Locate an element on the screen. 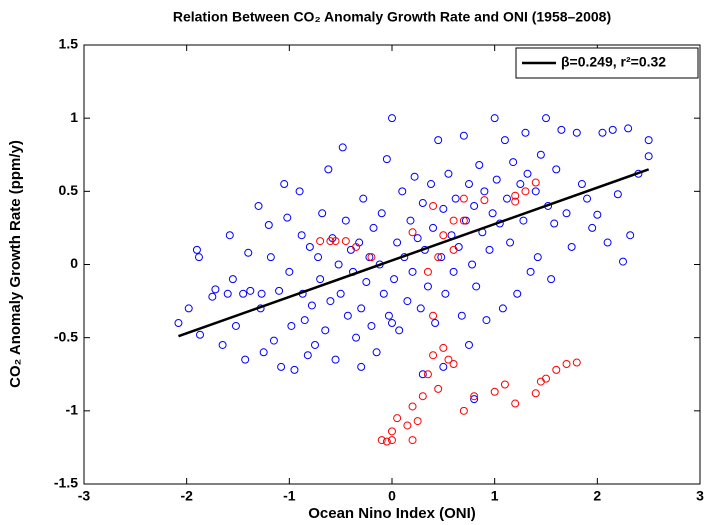 The height and width of the screenshot is (525, 707). y-tick-label: -0.5 is located at coordinates (66, 336).